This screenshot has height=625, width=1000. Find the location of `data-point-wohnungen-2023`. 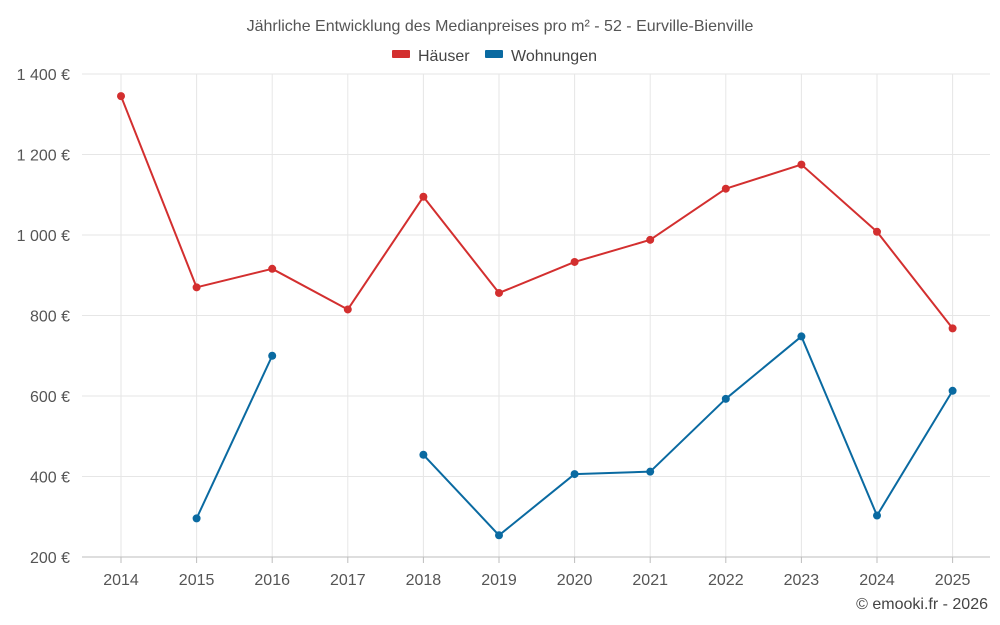

data-point-wohnungen-2023 is located at coordinates (801, 336).